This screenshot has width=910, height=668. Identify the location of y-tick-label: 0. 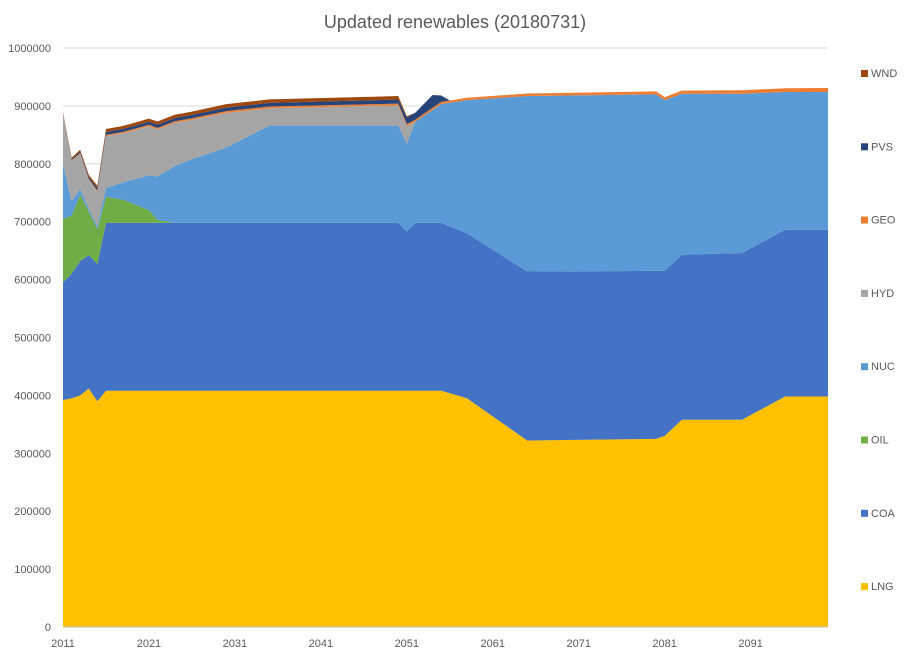
(48, 628).